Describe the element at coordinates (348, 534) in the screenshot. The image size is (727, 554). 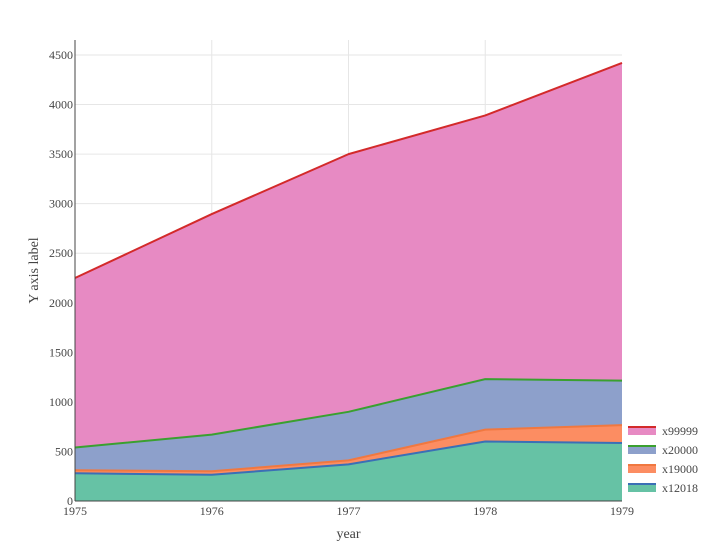
I see `x-axis-title: year` at that location.